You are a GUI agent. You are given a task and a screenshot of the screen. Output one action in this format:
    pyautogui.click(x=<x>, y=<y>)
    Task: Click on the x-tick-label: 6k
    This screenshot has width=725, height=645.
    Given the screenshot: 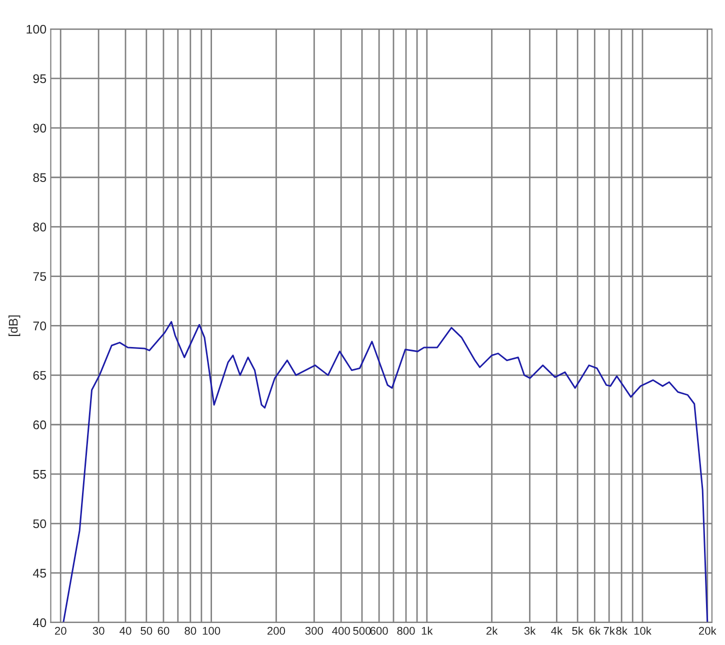 What is the action you would take?
    pyautogui.click(x=595, y=630)
    